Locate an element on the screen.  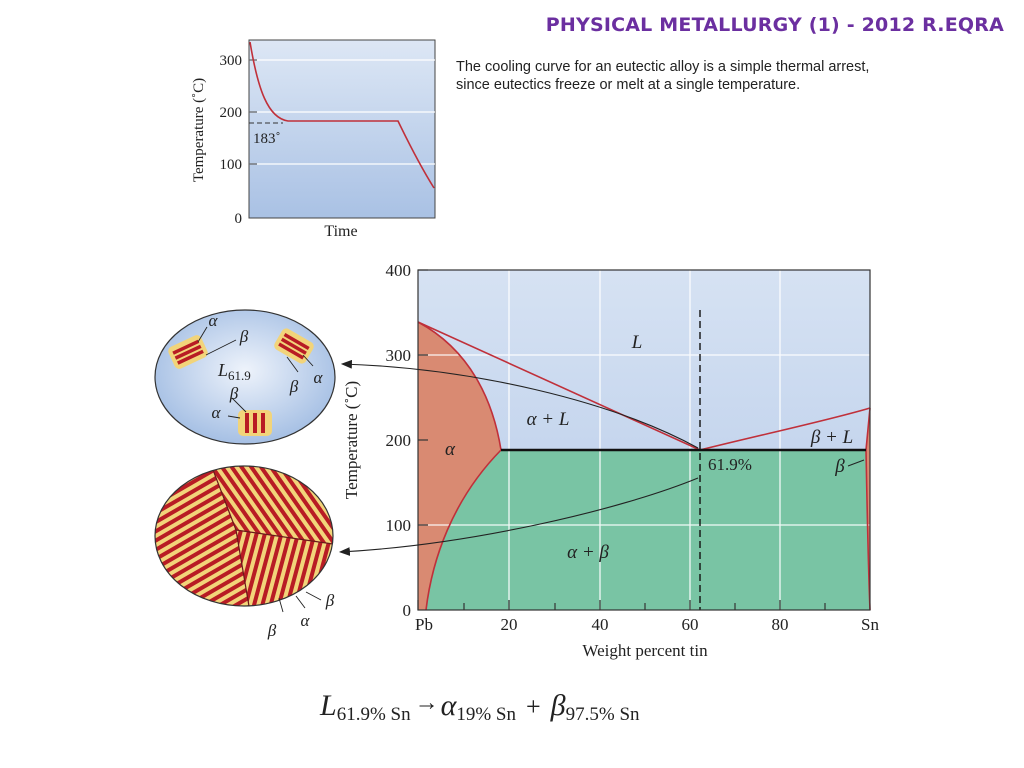
eutectic-beta-1: β is located at coordinates (272, 630).